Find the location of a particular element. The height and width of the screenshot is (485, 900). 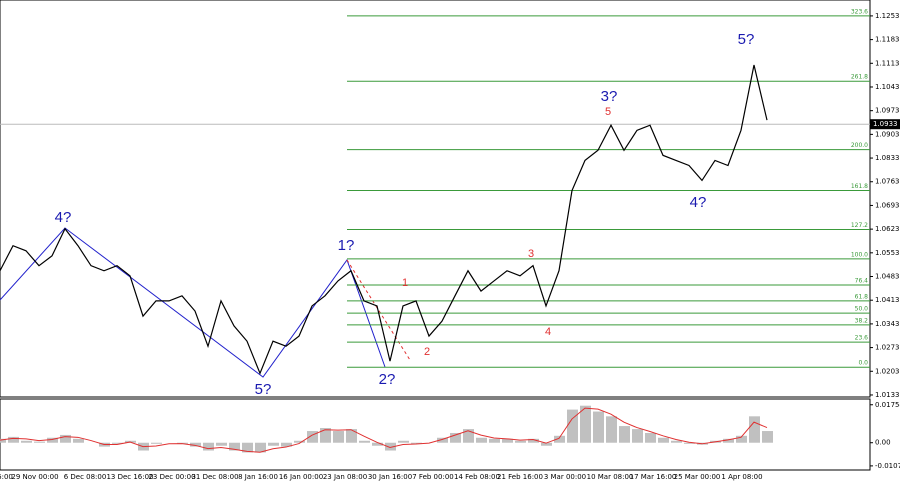

y-tick-label: 1.0413 is located at coordinates (887, 300).